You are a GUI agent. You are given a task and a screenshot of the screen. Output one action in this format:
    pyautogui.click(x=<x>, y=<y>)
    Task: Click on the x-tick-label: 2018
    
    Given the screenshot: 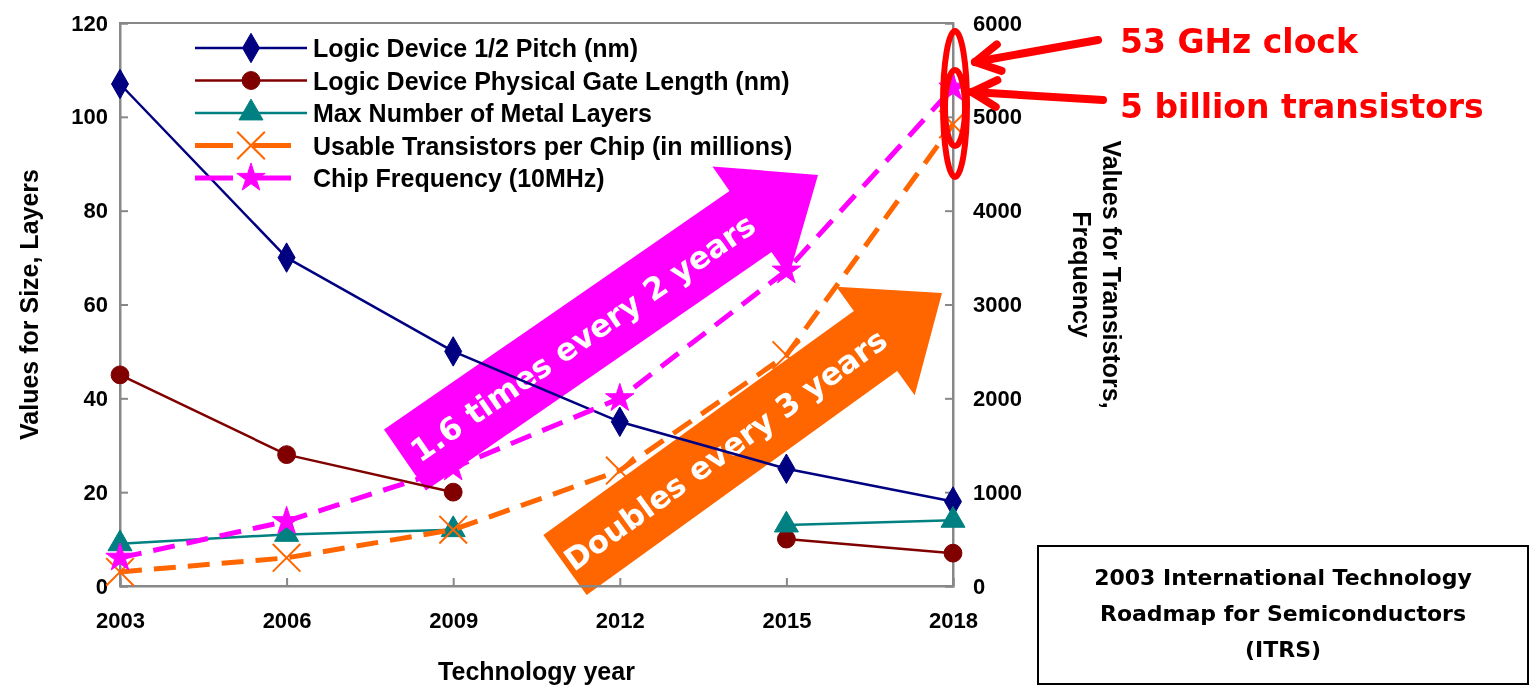 What is the action you would take?
    pyautogui.click(x=953, y=620)
    